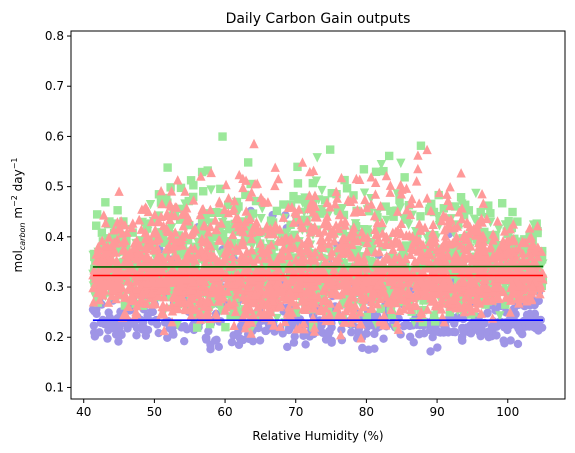  Describe the element at coordinates (436, 412) in the screenshot. I see `x-tick-label: 90` at that location.